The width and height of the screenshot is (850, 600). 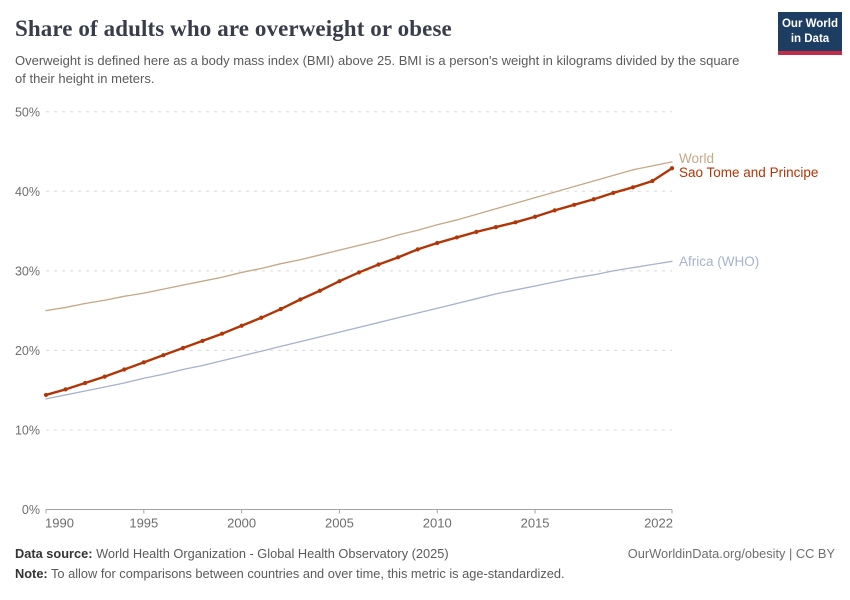 What do you see at coordinates (731, 553) in the screenshot?
I see `footer-link: OurWorldinData.org/obesity | CC BY` at bounding box center [731, 553].